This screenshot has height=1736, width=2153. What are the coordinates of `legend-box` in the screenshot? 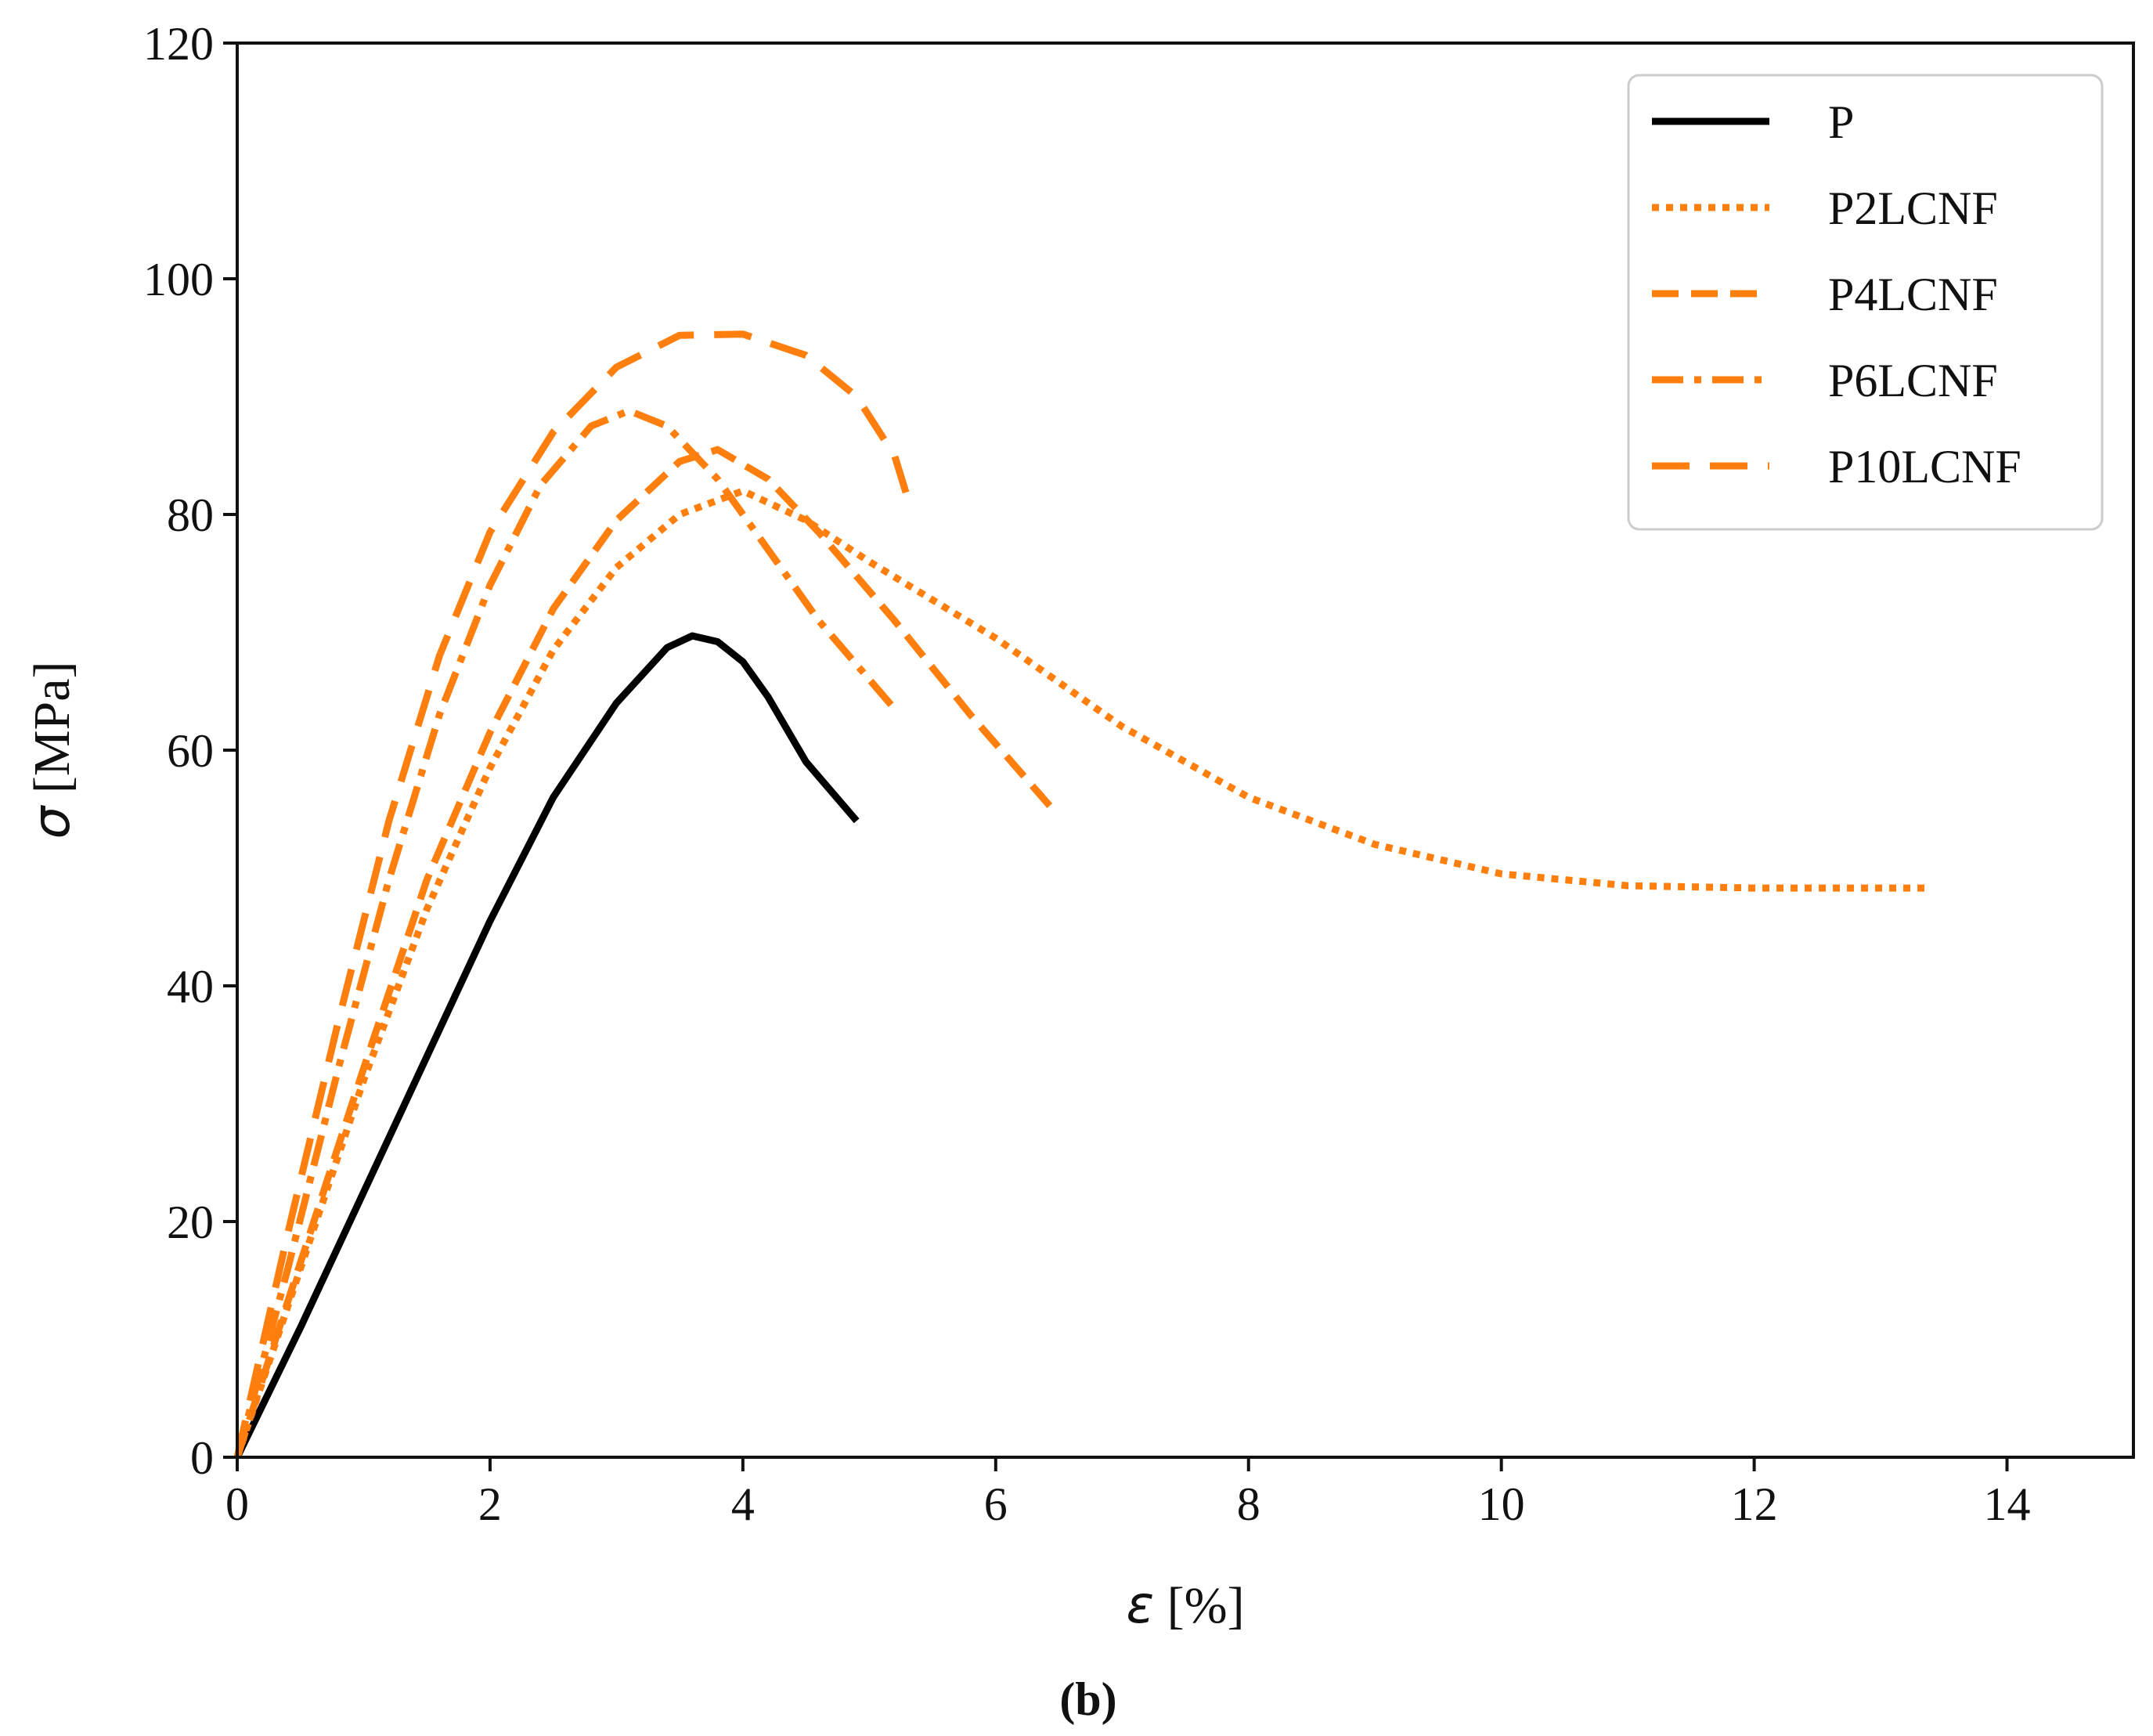 It's located at (1865, 302).